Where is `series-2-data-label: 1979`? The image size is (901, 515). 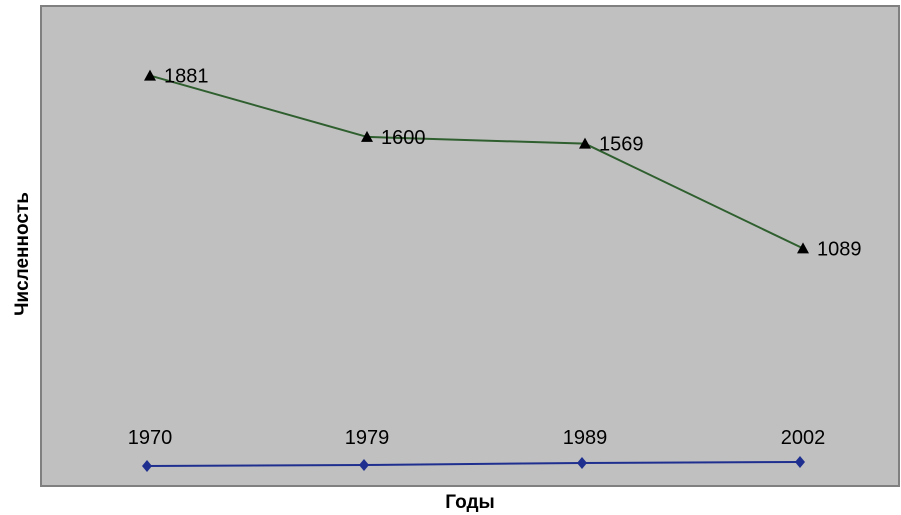
series-2-data-label: 1979 is located at coordinates (367, 438).